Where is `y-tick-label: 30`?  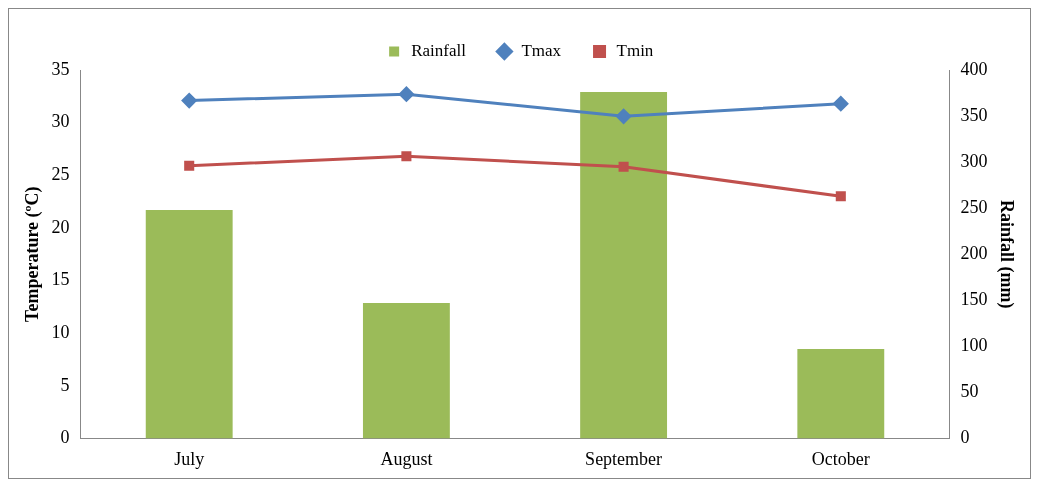
y-tick-label: 30 is located at coordinates (60, 121).